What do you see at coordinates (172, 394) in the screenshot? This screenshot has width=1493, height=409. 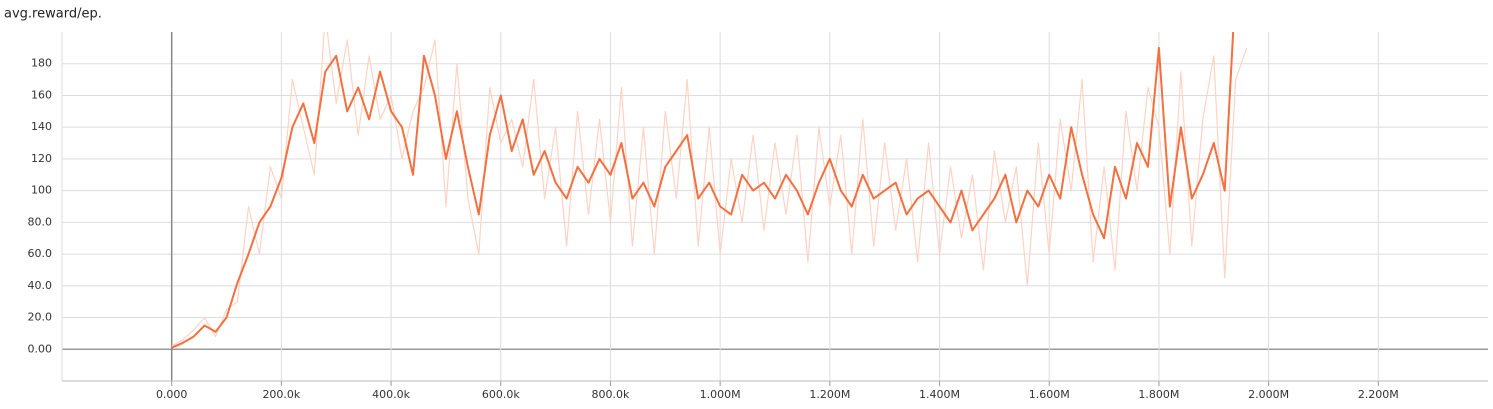 I see `x-tick-label: 0.000` at bounding box center [172, 394].